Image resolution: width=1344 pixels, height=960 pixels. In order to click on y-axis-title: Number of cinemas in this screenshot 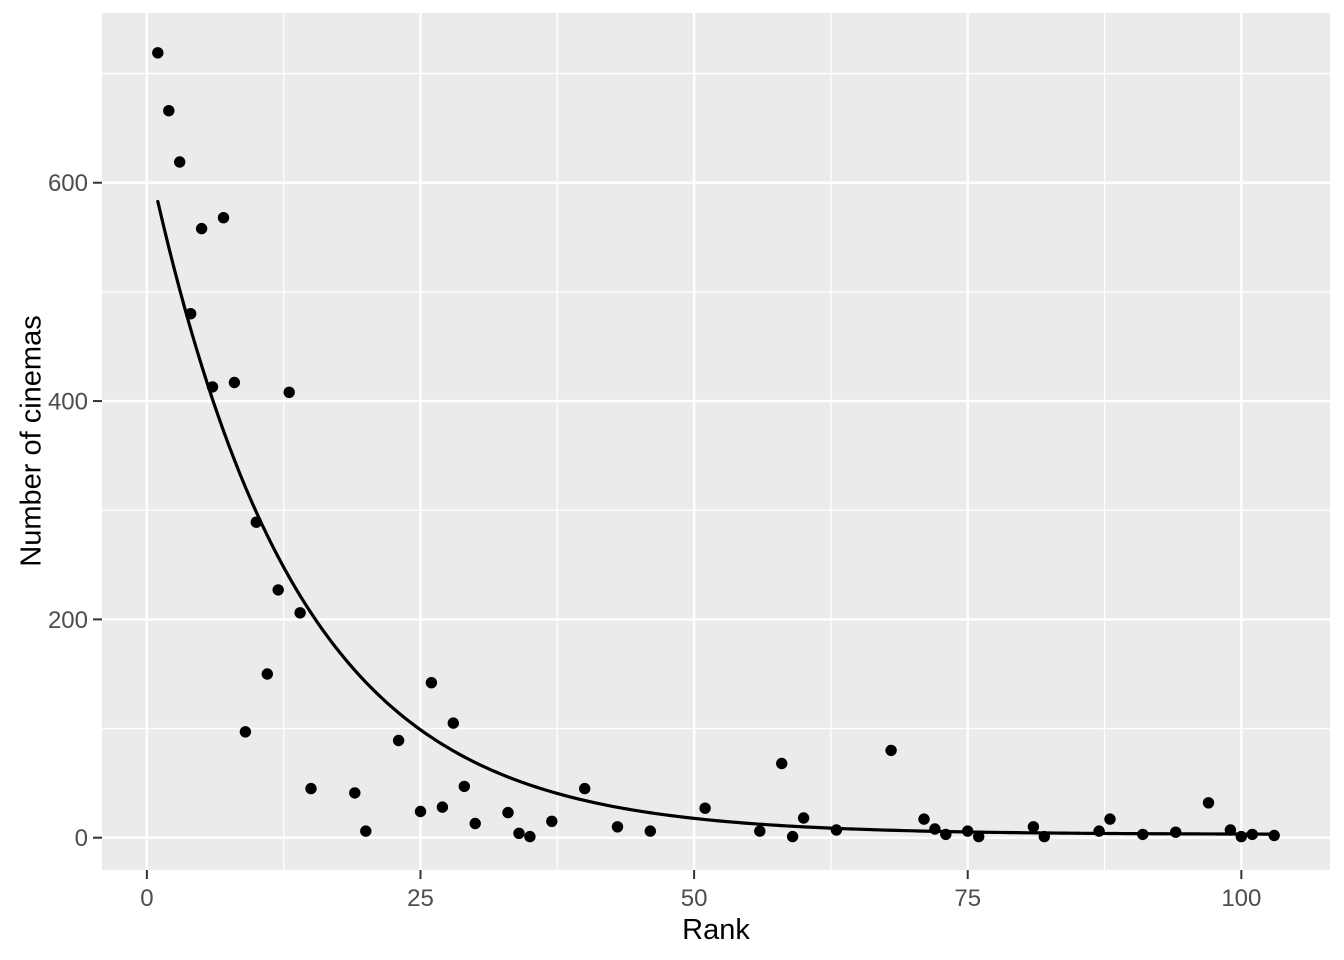, I will do `click(31, 441)`.